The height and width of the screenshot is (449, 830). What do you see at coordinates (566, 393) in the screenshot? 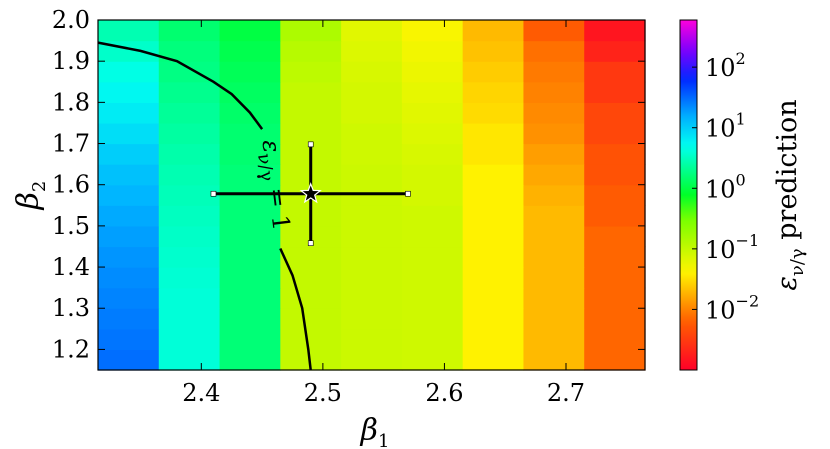
I see `x-tick-label: 2.7` at bounding box center [566, 393].